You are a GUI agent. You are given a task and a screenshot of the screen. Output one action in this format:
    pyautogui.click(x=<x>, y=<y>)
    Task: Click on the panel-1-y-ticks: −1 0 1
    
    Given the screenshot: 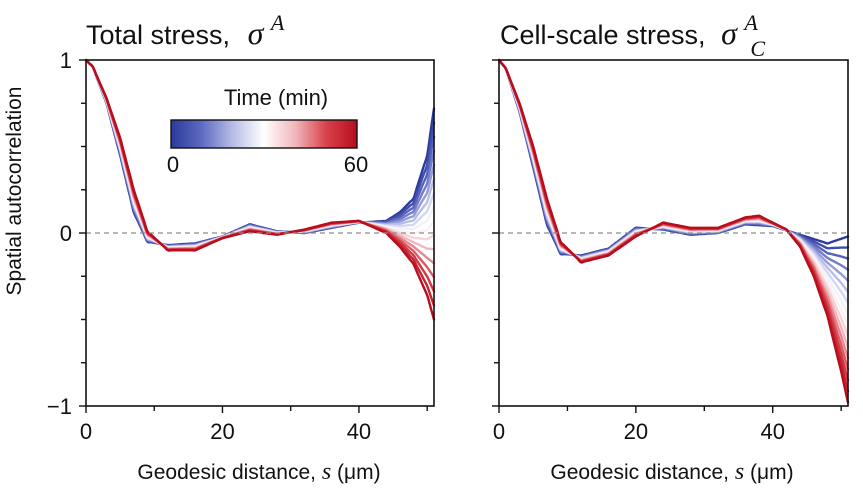 What is the action you would take?
    pyautogui.click(x=66, y=233)
    